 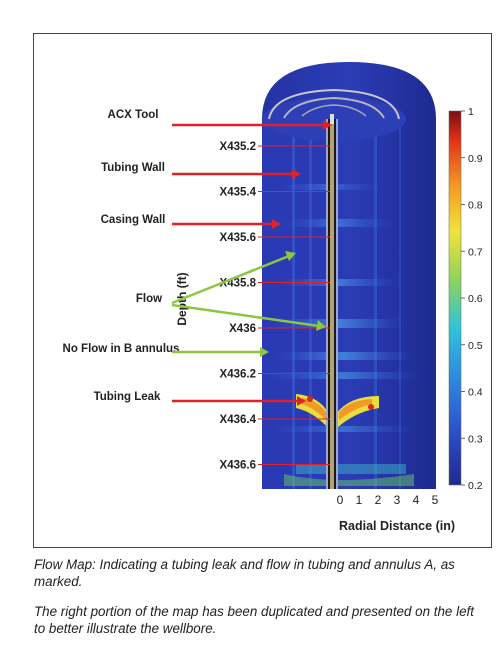 I want to click on radial-tick-label: 5, so click(x=435, y=500).